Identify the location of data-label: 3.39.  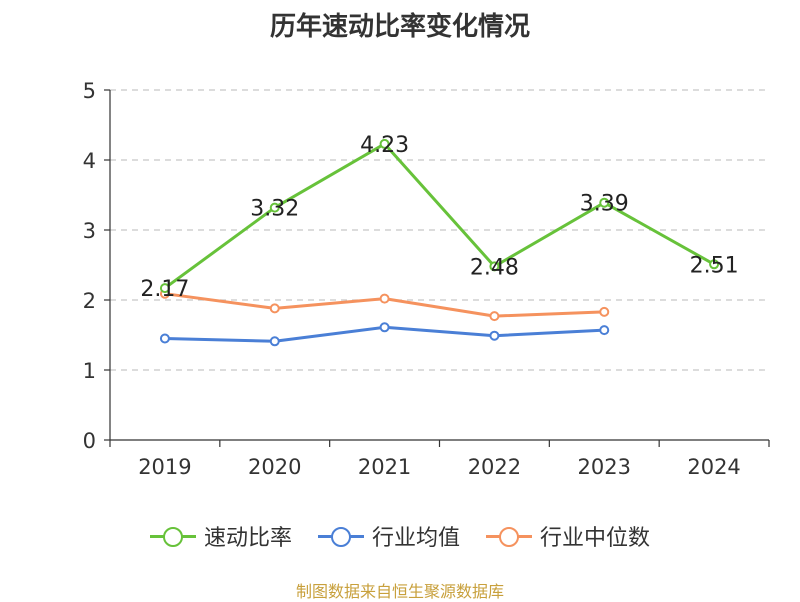
(604, 204).